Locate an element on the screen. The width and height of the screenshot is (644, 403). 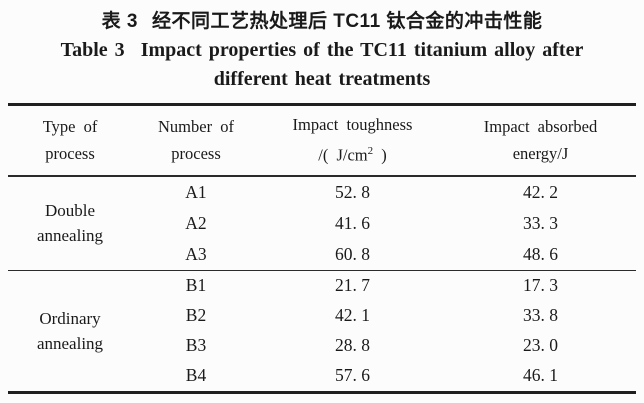
header-type-line2: process is located at coordinates (70, 153).